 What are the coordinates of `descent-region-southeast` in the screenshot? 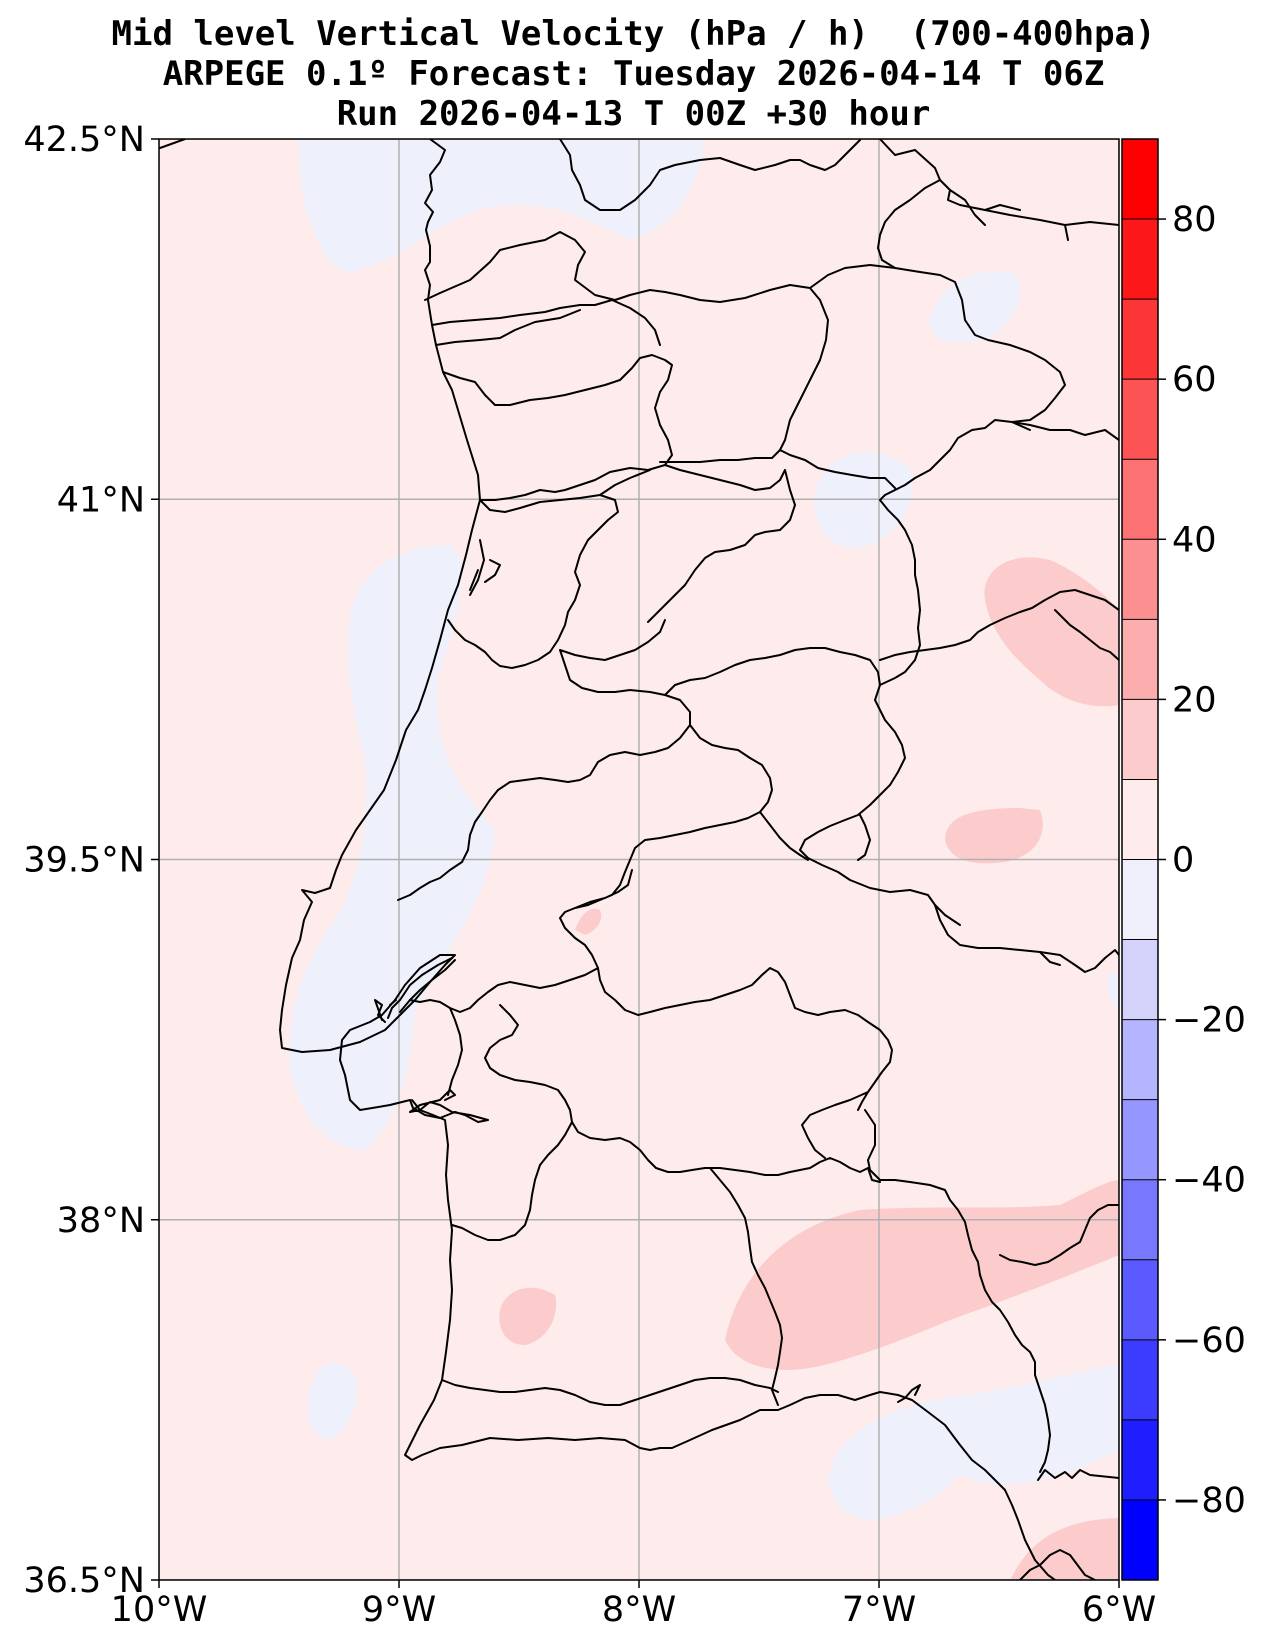 It's located at (922, 1275).